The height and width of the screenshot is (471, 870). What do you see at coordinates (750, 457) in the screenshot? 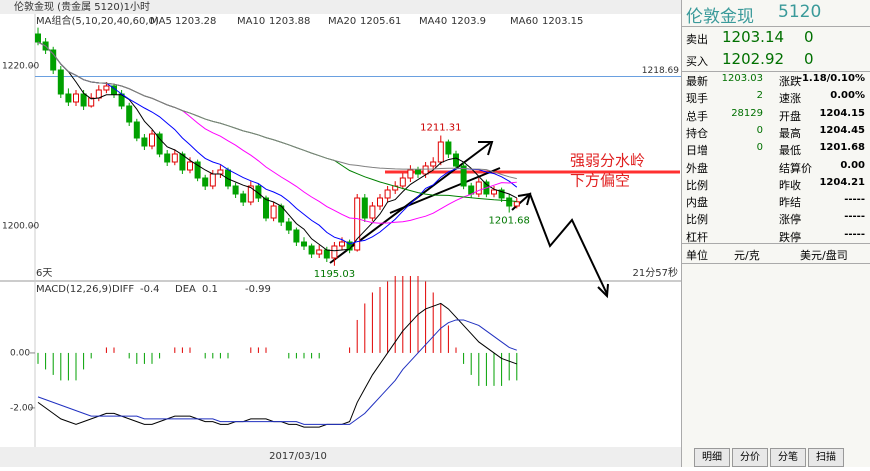
I see `tab: 分价` at bounding box center [750, 457].